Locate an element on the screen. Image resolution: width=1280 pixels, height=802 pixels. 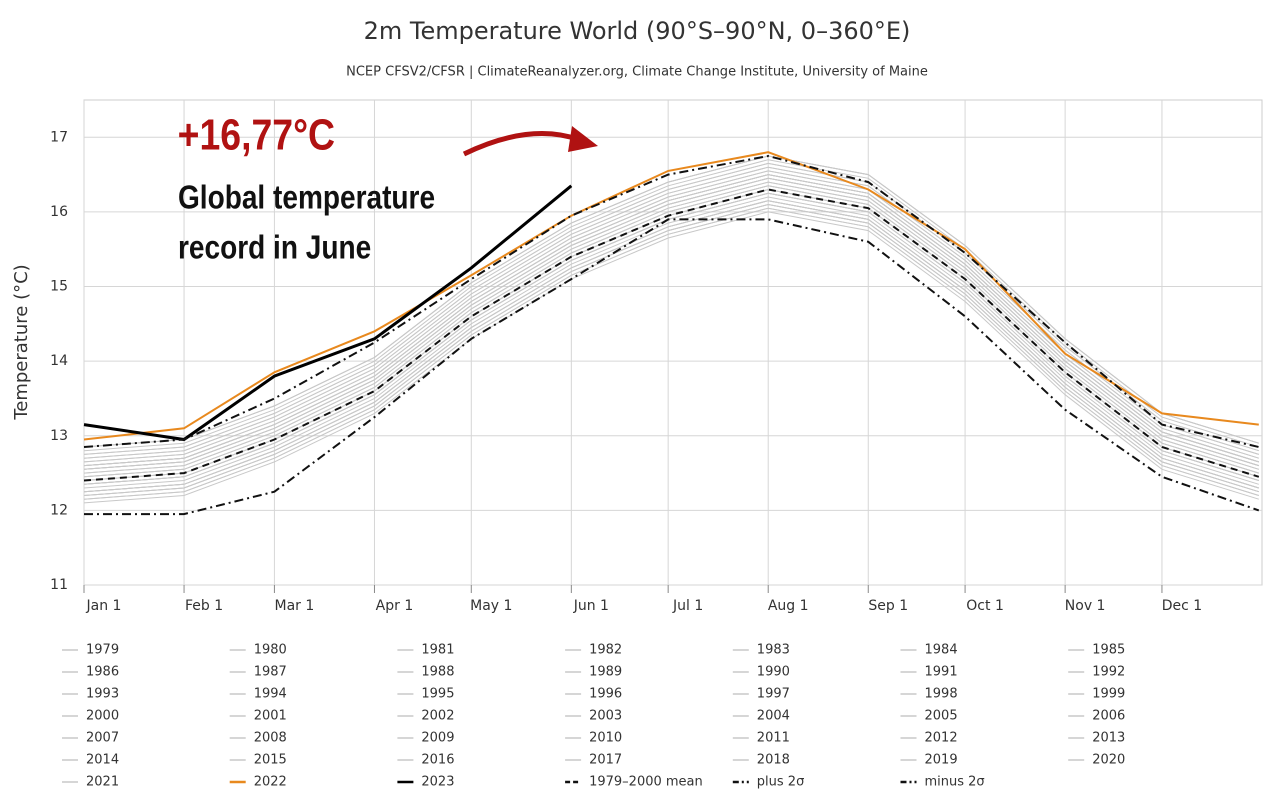
legend-label: 1984 is located at coordinates (941, 650).